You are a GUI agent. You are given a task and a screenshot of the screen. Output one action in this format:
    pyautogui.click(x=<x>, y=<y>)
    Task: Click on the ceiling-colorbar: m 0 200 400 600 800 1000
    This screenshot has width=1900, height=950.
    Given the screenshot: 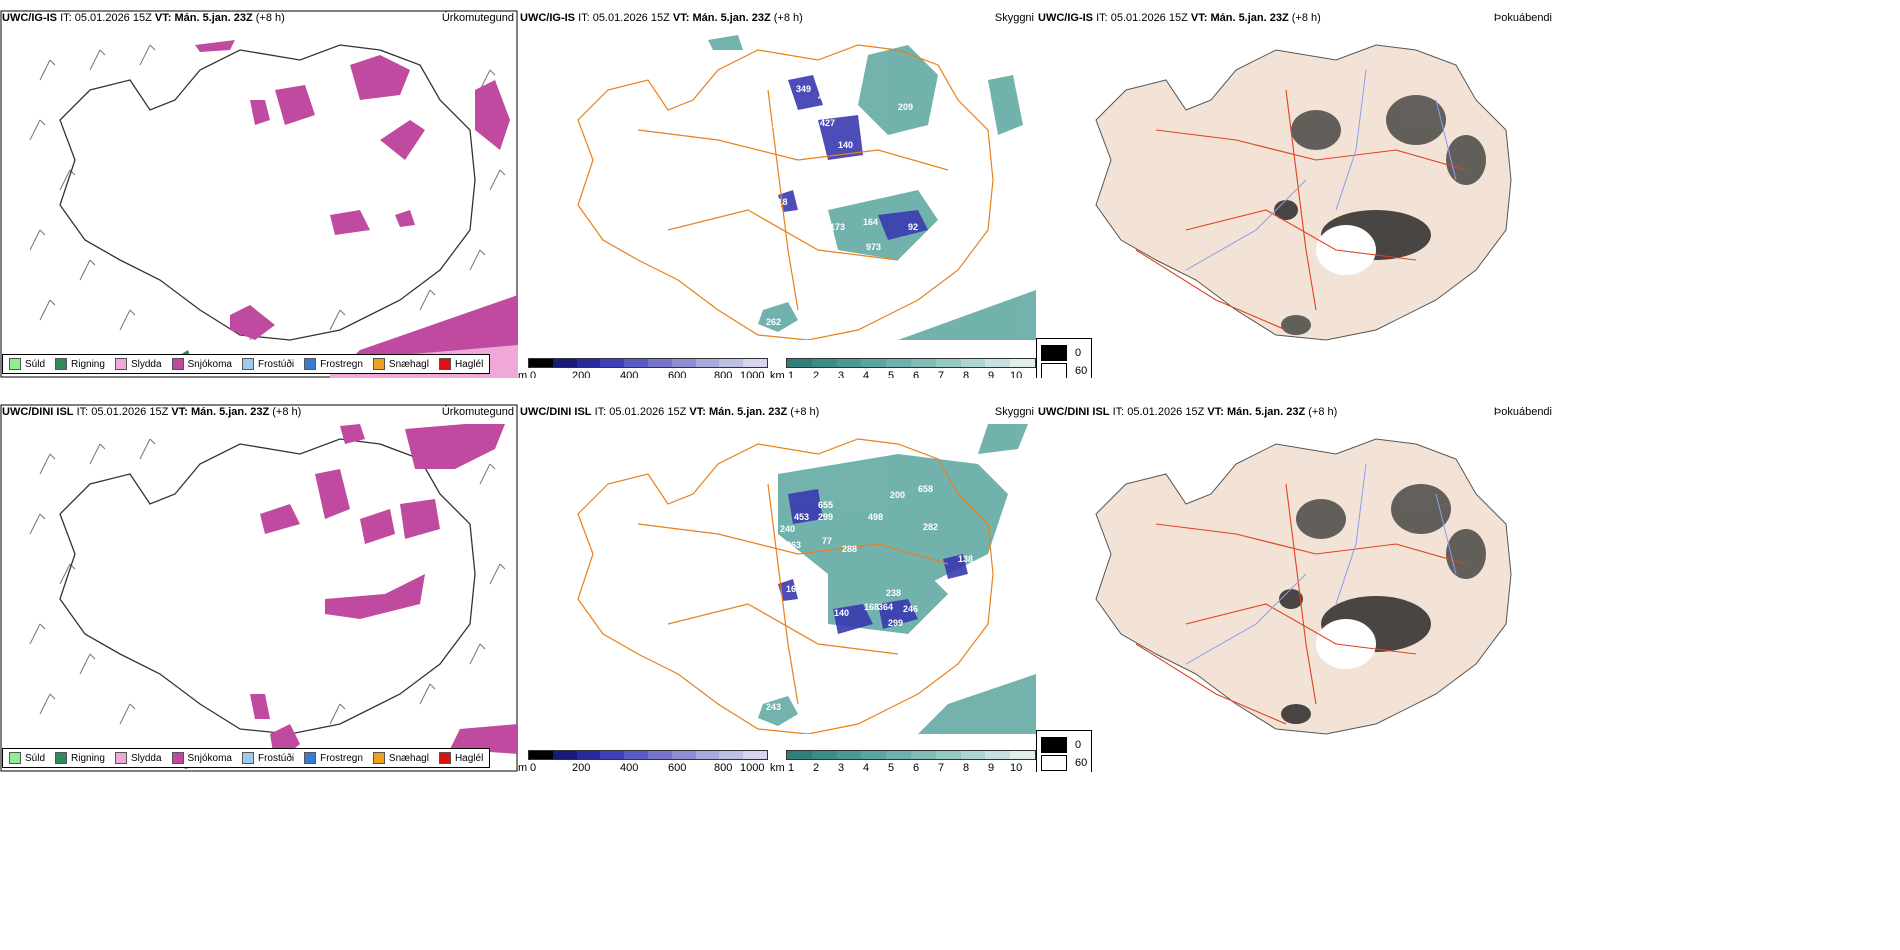 What is the action you would take?
    pyautogui.click(x=643, y=761)
    